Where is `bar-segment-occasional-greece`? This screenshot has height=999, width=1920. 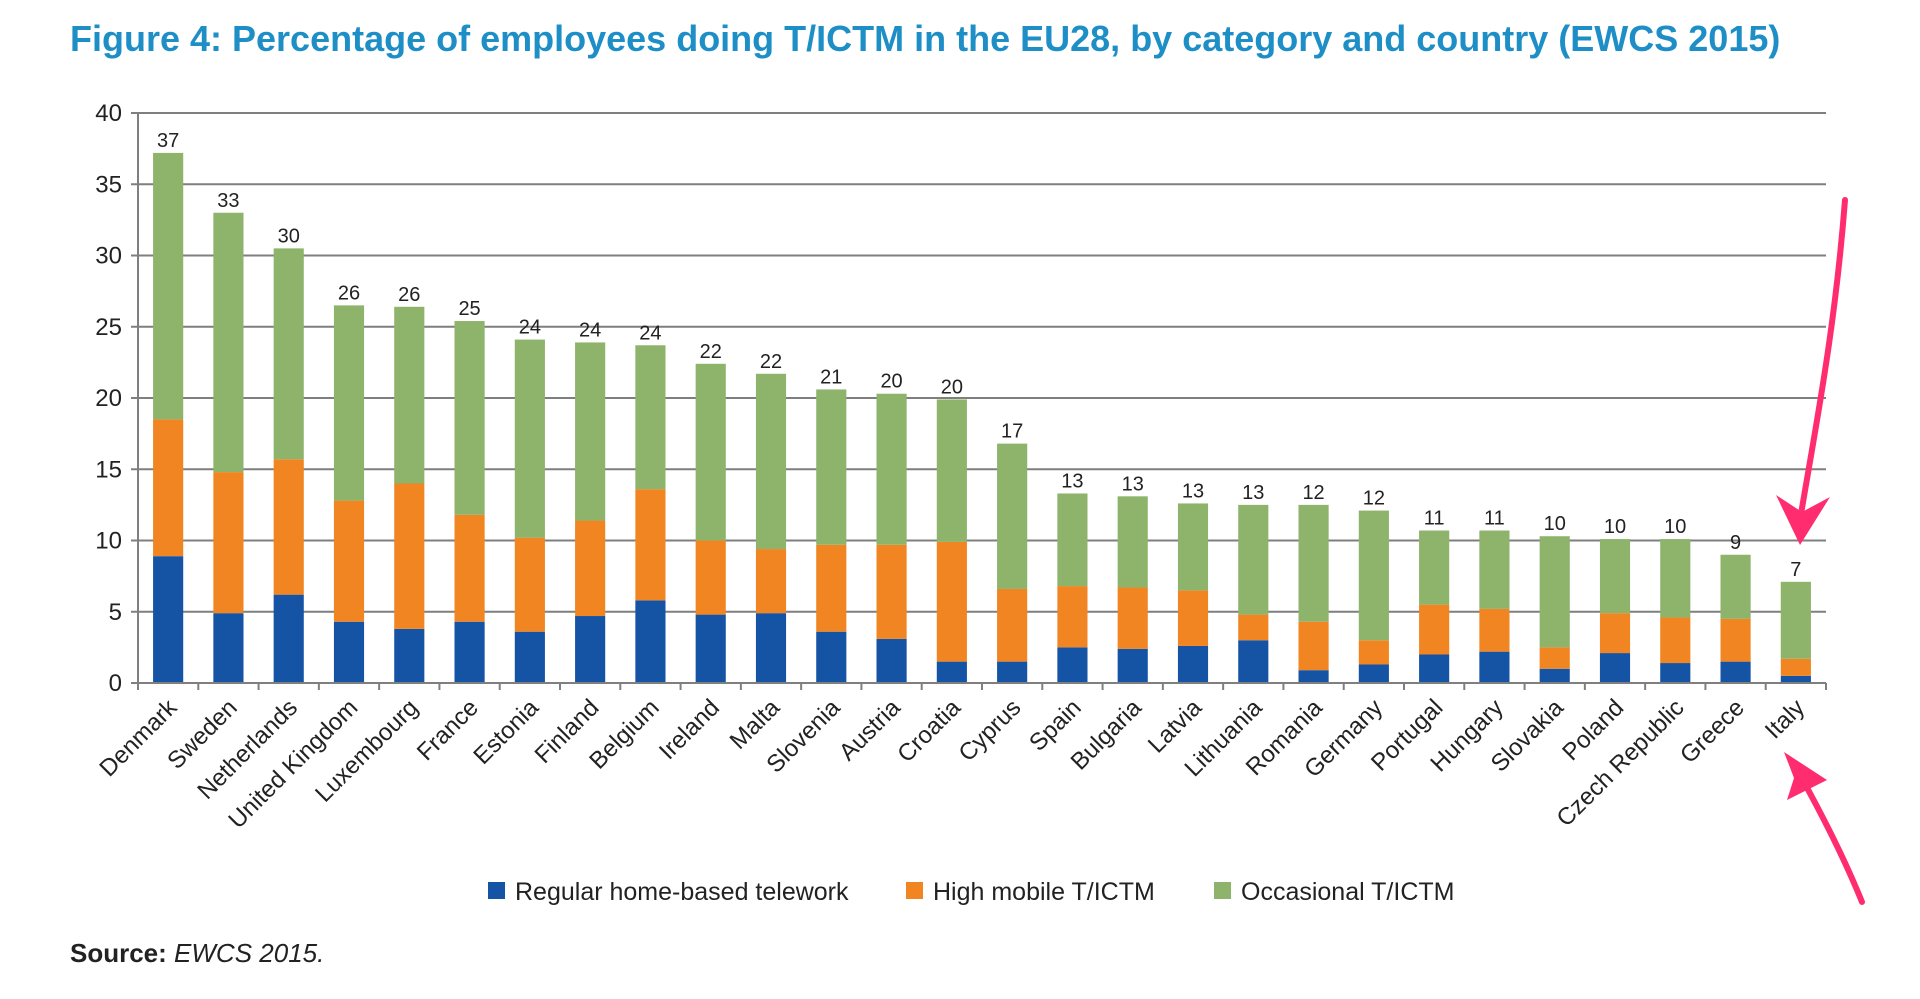 bar-segment-occasional-greece is located at coordinates (1735, 586).